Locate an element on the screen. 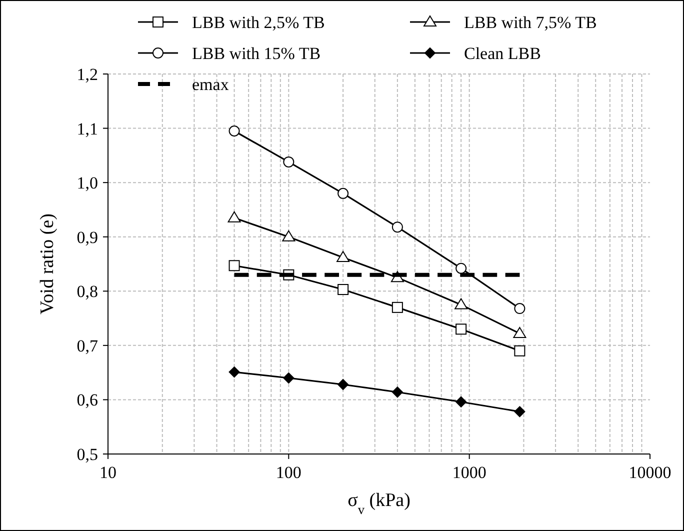 This screenshot has height=531, width=684. y-axis-title: Void ratio (e) is located at coordinates (47, 264).